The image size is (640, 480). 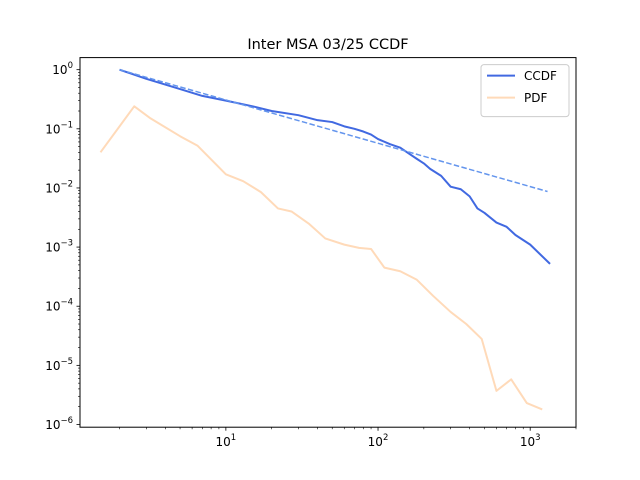 What do you see at coordinates (62, 69) in the screenshot?
I see `y-tick-label: 10⁰` at bounding box center [62, 69].